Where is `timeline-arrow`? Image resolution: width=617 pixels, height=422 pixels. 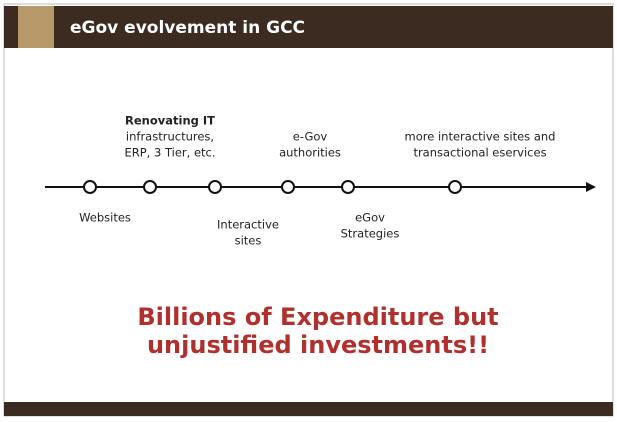 timeline-arrow is located at coordinates (591, 187).